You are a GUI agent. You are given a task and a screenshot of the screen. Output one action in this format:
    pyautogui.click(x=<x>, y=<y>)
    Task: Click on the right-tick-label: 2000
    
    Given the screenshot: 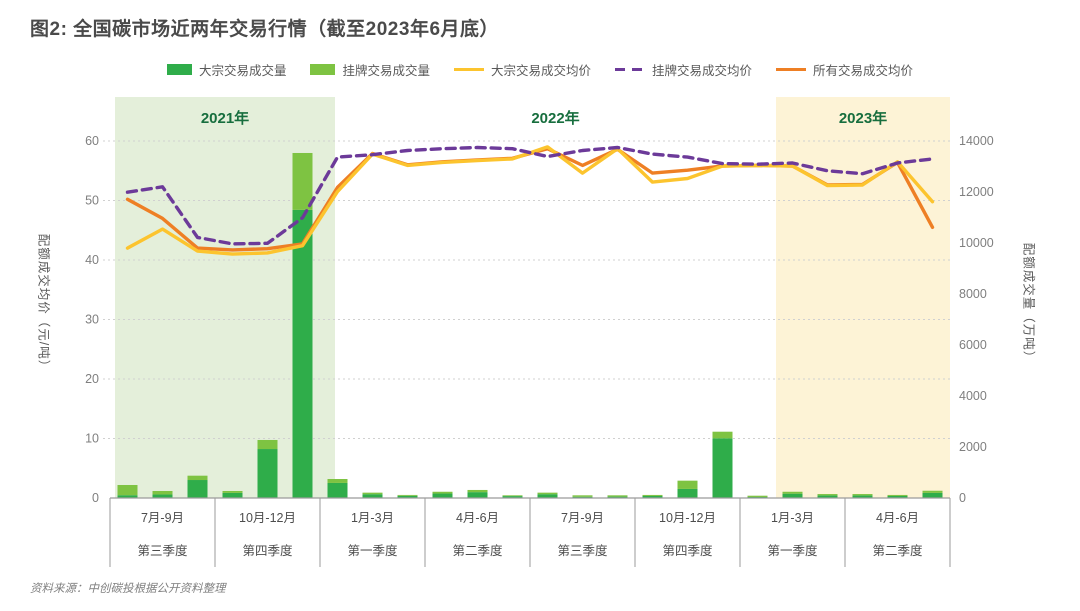 What is the action you would take?
    pyautogui.click(x=973, y=447)
    